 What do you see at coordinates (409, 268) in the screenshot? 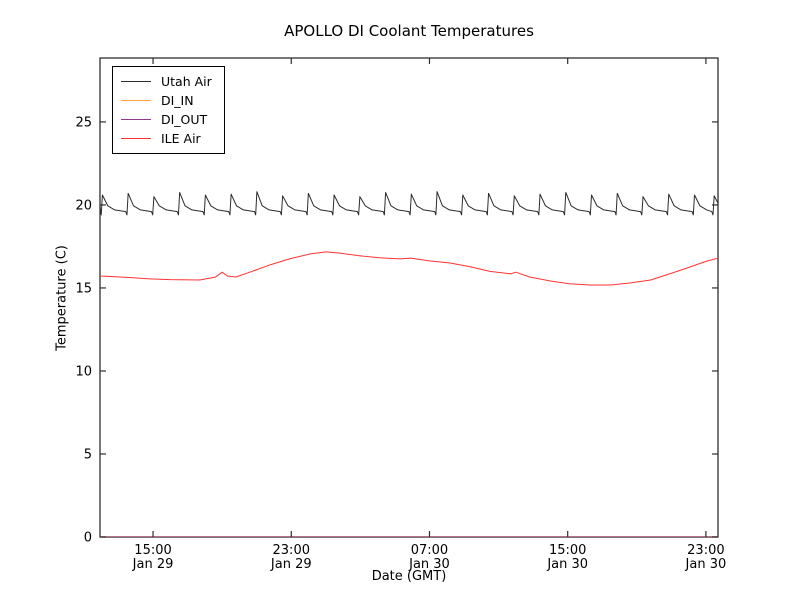
I see `series-line-ile-air` at bounding box center [409, 268].